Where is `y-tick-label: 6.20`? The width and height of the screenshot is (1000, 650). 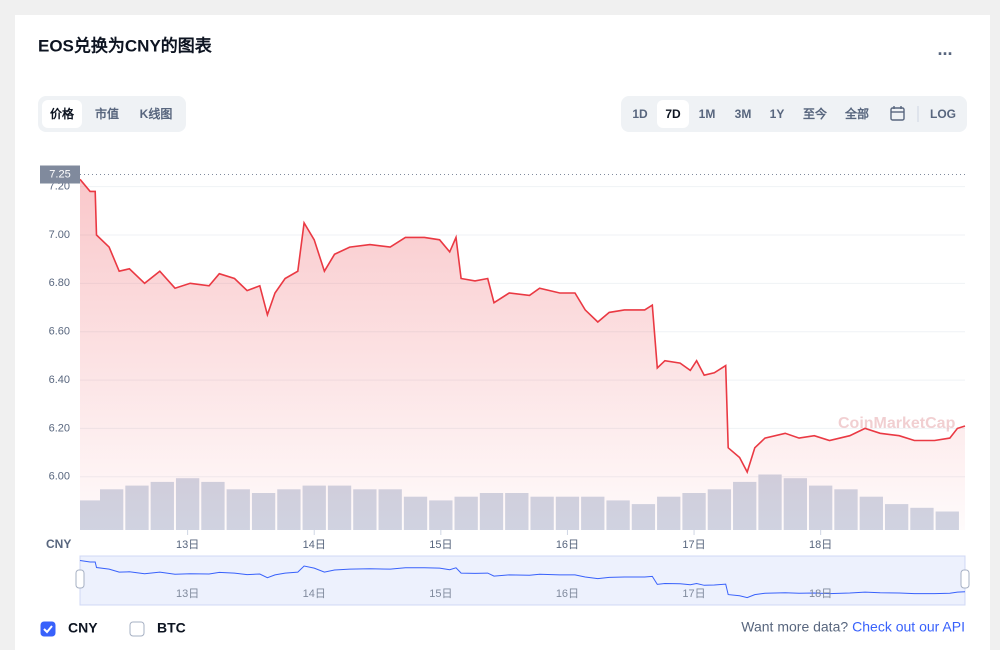
y-tick-label: 6.20 is located at coordinates (59, 428).